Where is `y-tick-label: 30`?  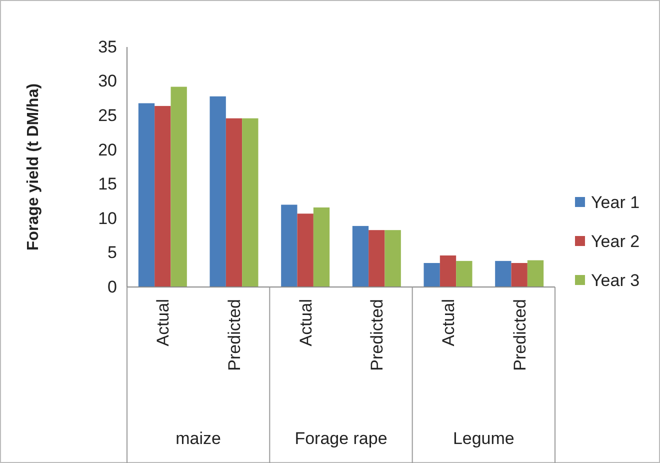
y-tick-label: 30 is located at coordinates (107, 81).